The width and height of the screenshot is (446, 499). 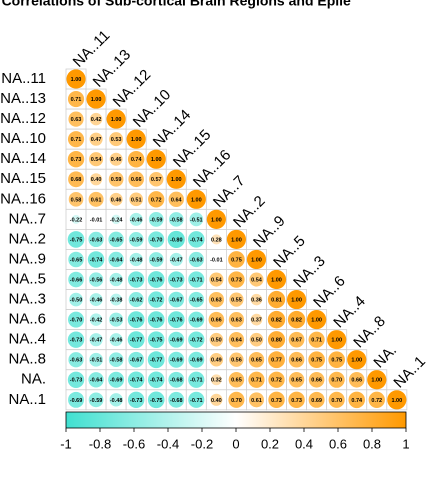 I want to click on row-label: NA..15, so click(x=23, y=178).